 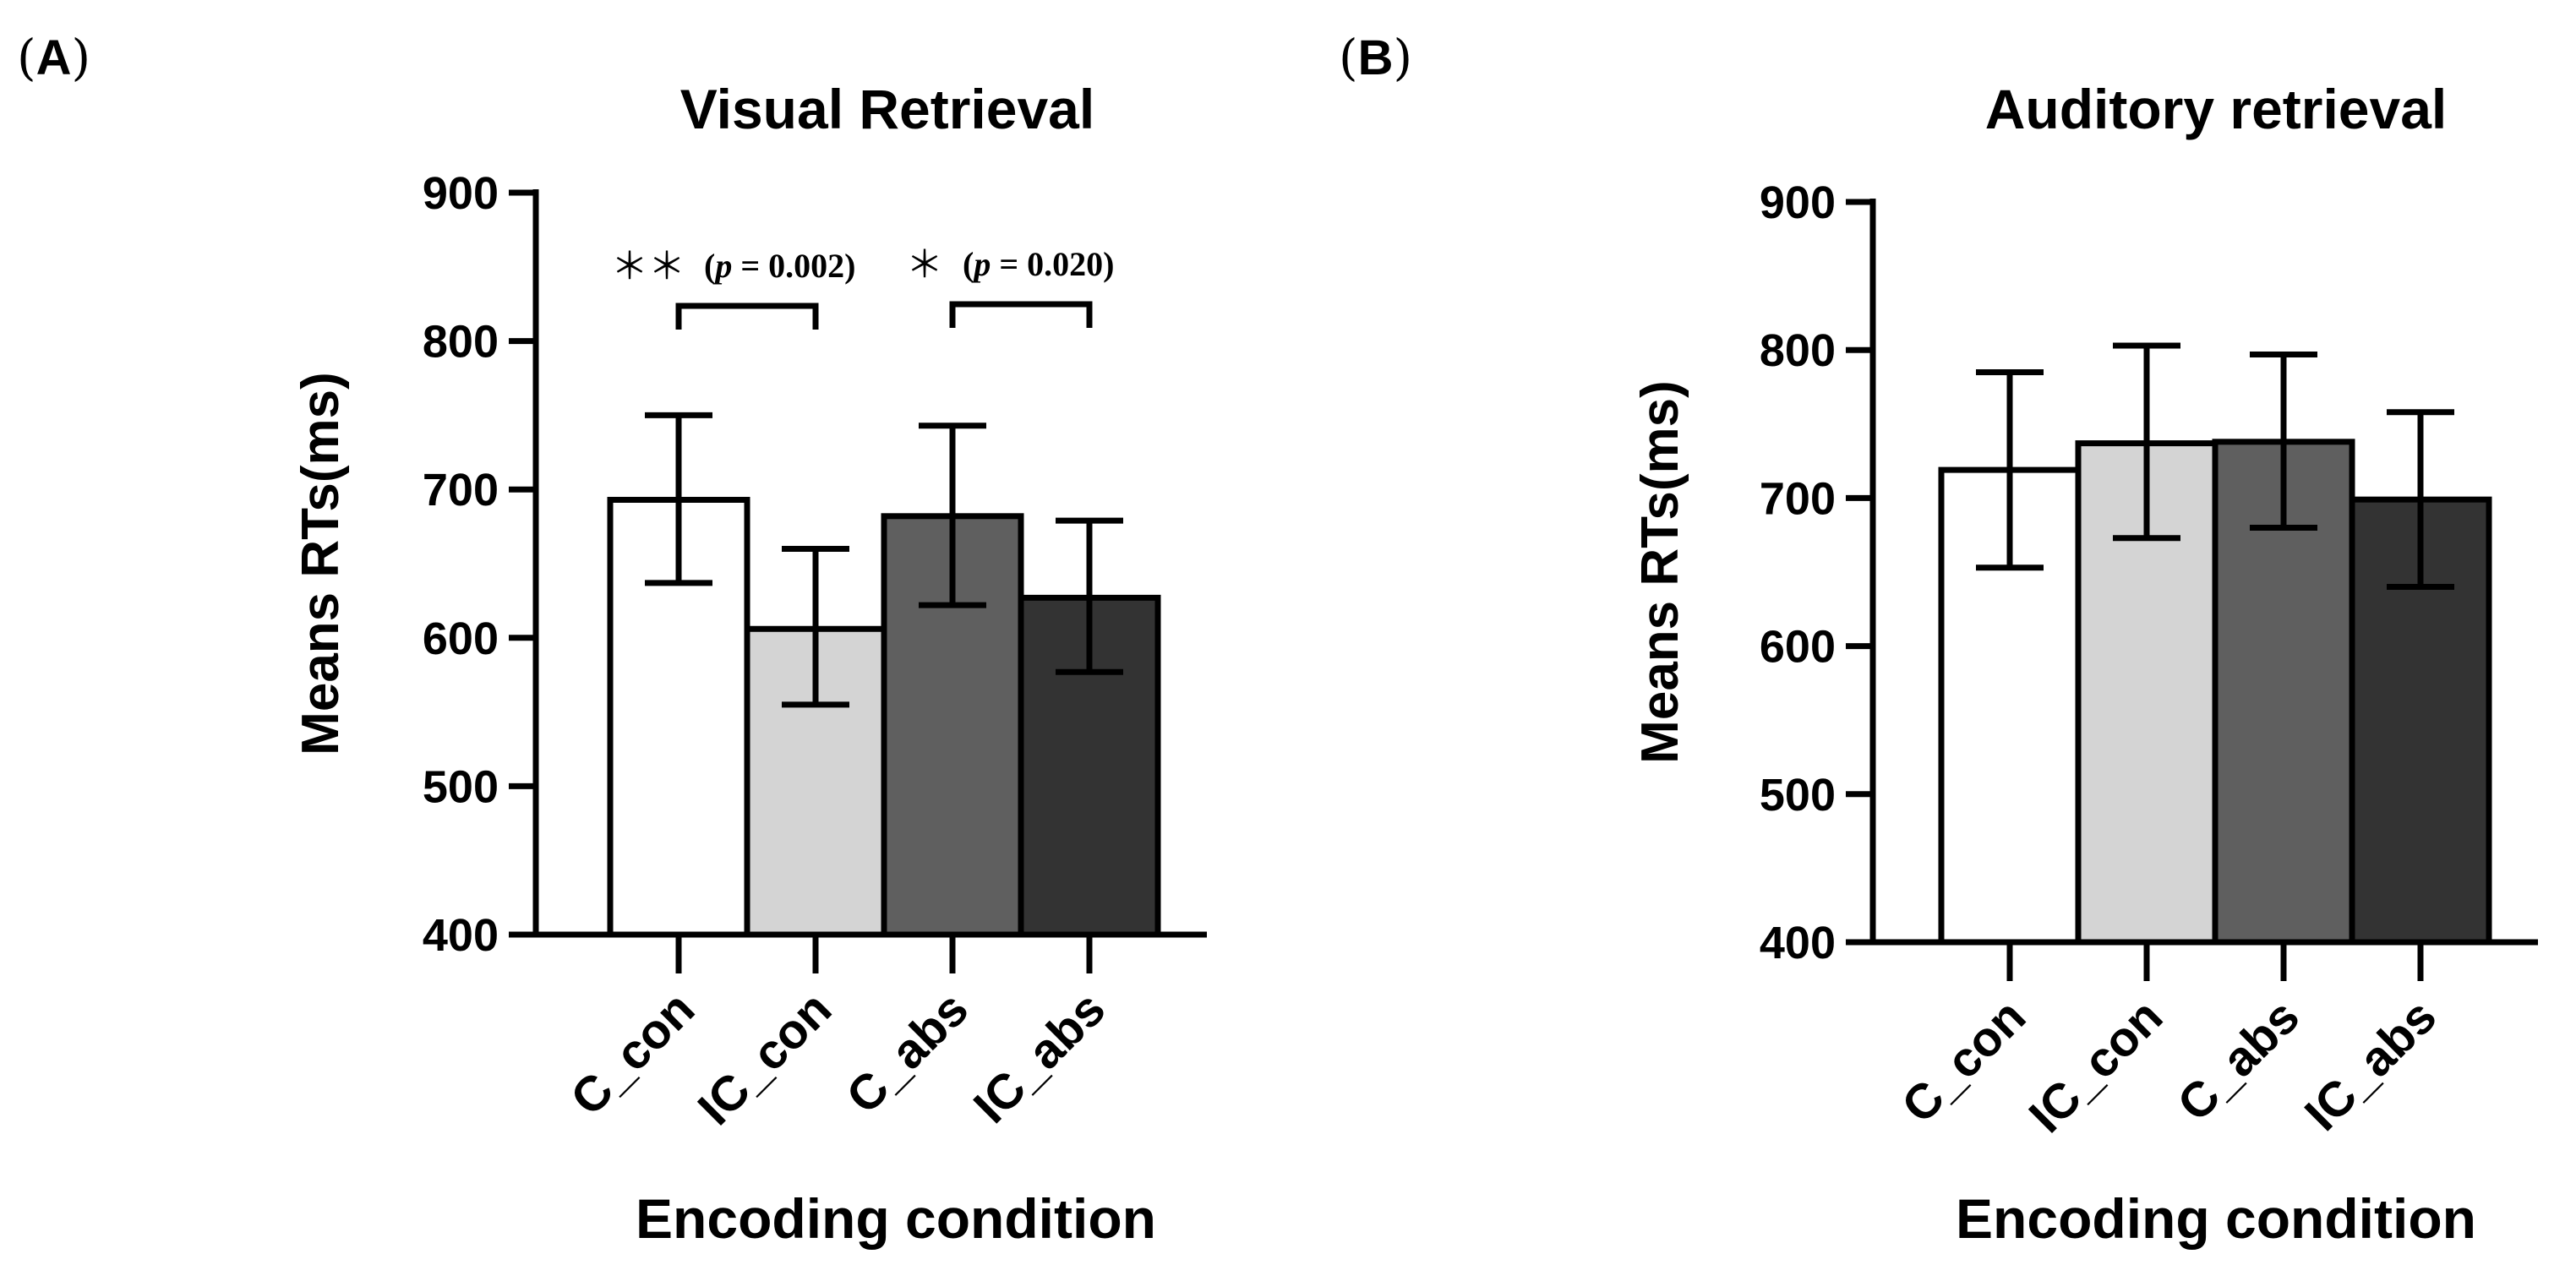 I want to click on p-value: = 0.020), so click(x=1052, y=264).